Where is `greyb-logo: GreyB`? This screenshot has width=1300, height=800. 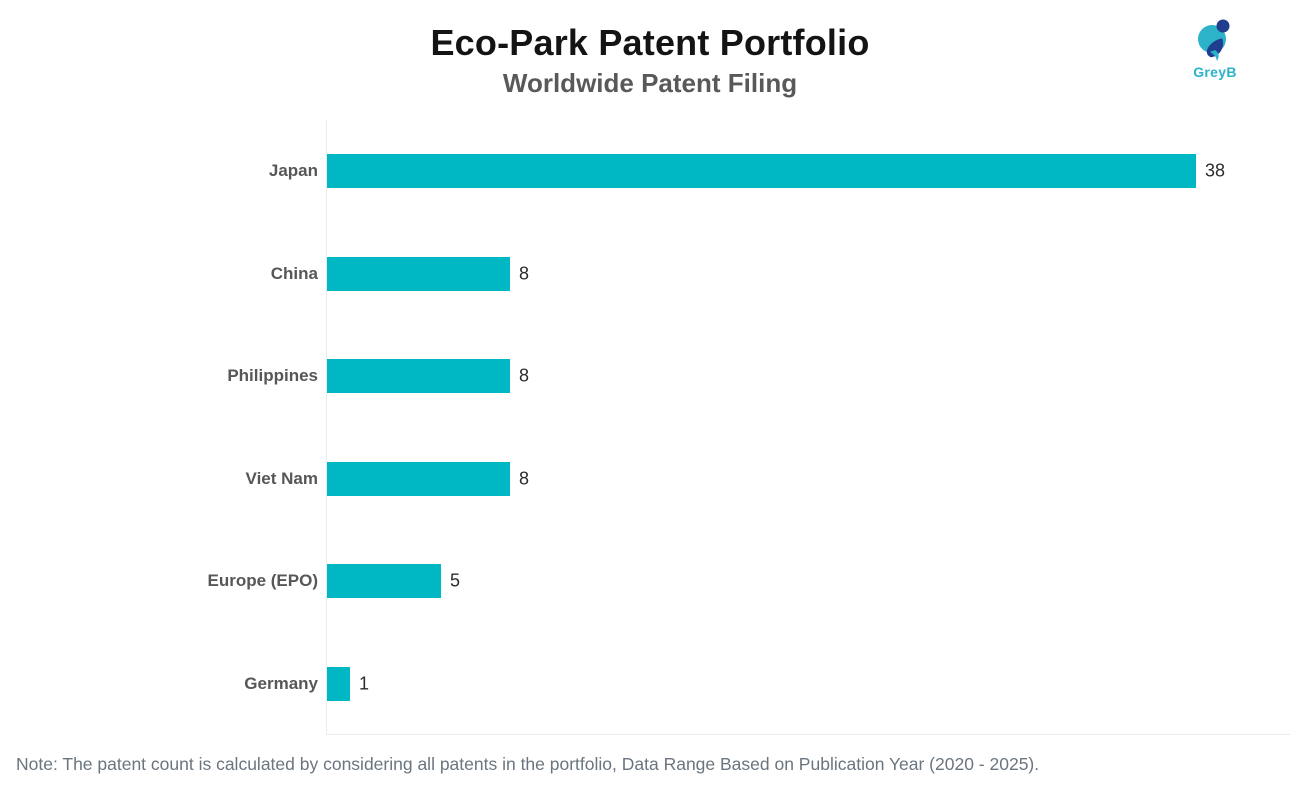 greyb-logo: GreyB is located at coordinates (1215, 48).